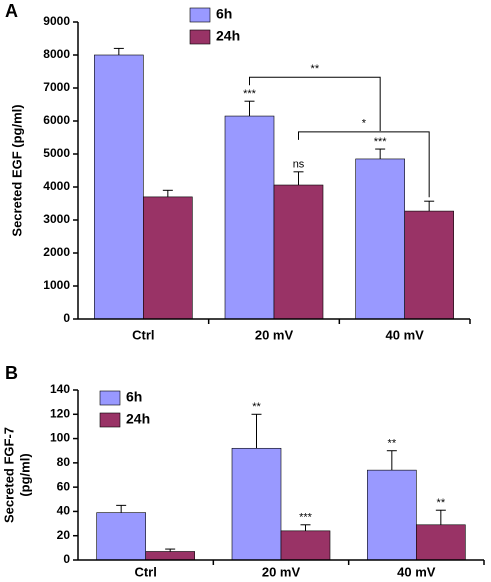 The height and width of the screenshot is (582, 491). Describe the element at coordinates (56, 87) in the screenshot. I see `y-tick-label: 7000` at that location.